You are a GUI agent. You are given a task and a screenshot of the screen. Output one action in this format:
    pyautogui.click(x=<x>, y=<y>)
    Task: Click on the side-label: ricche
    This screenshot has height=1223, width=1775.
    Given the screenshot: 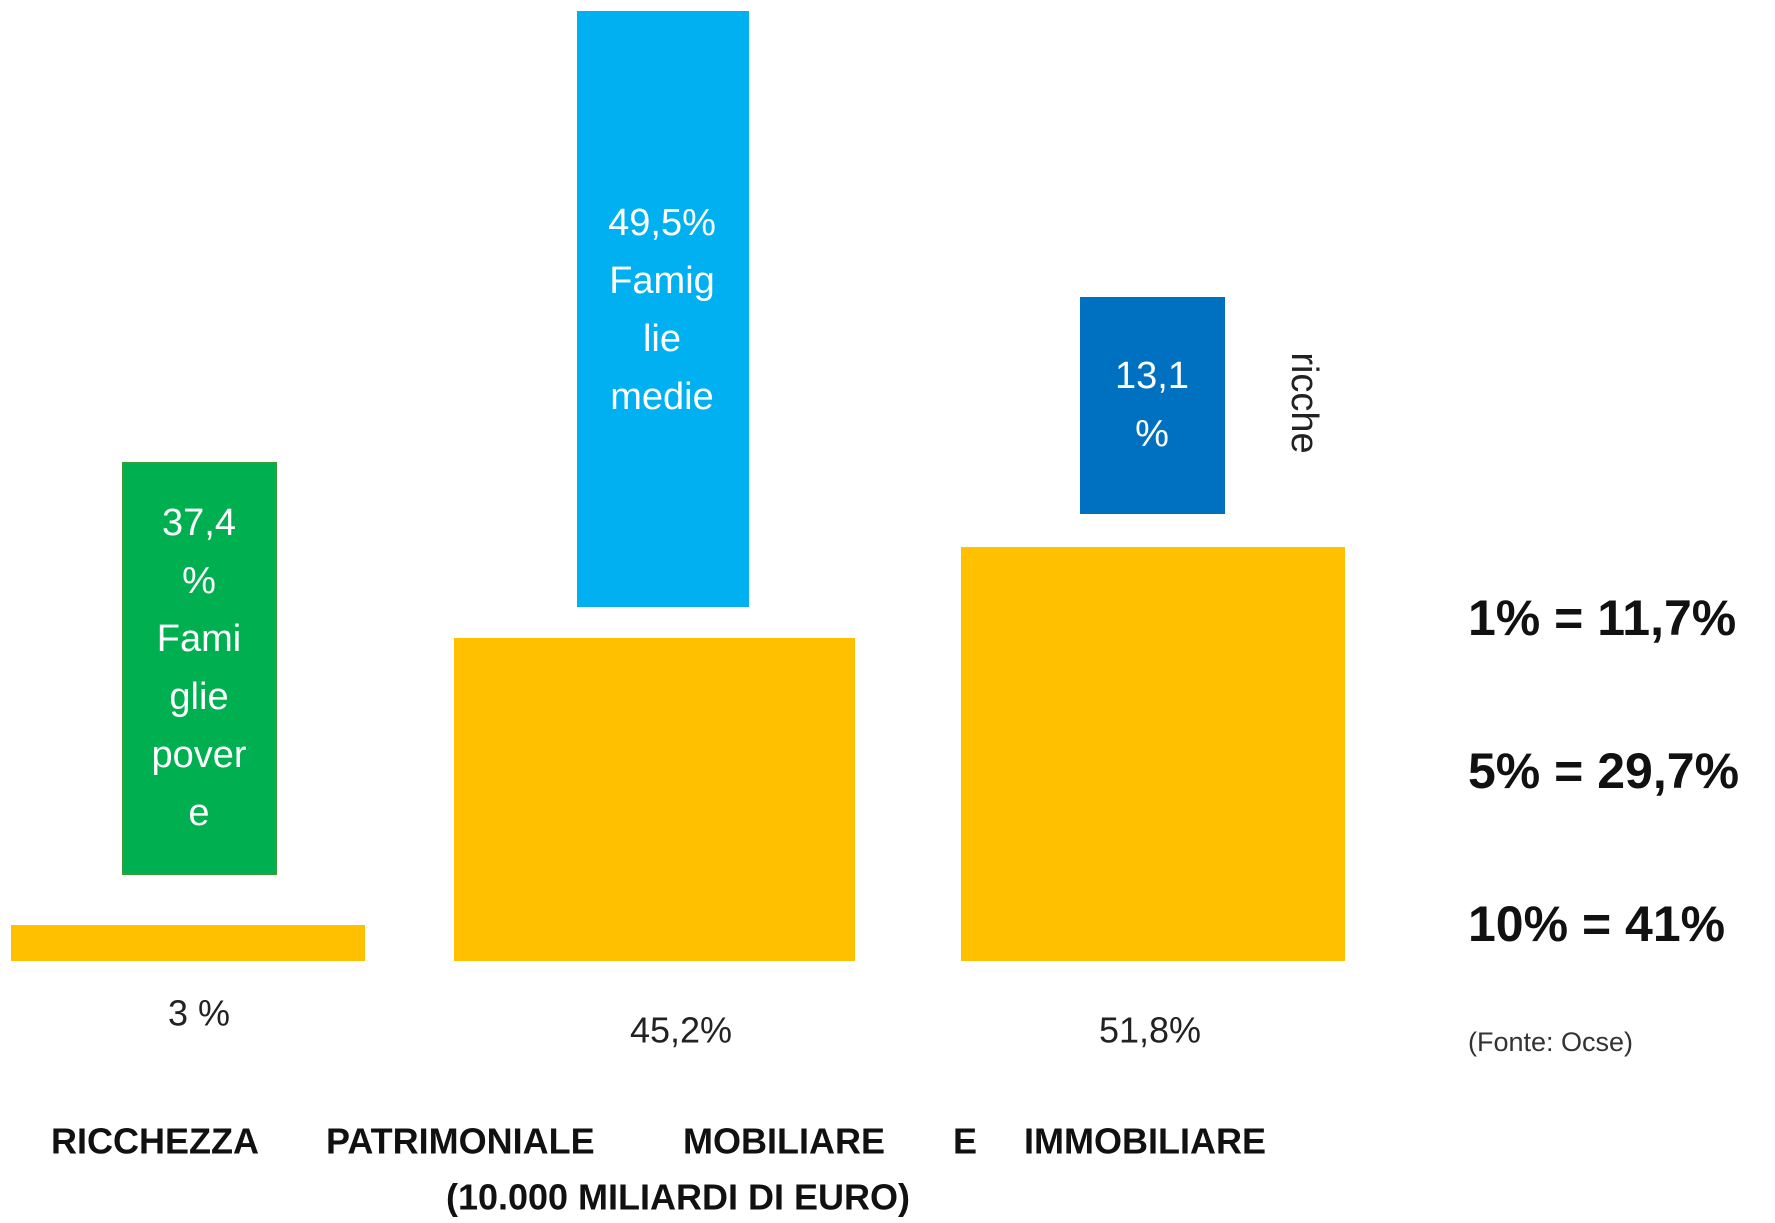 What is the action you would take?
    pyautogui.click(x=1304, y=402)
    